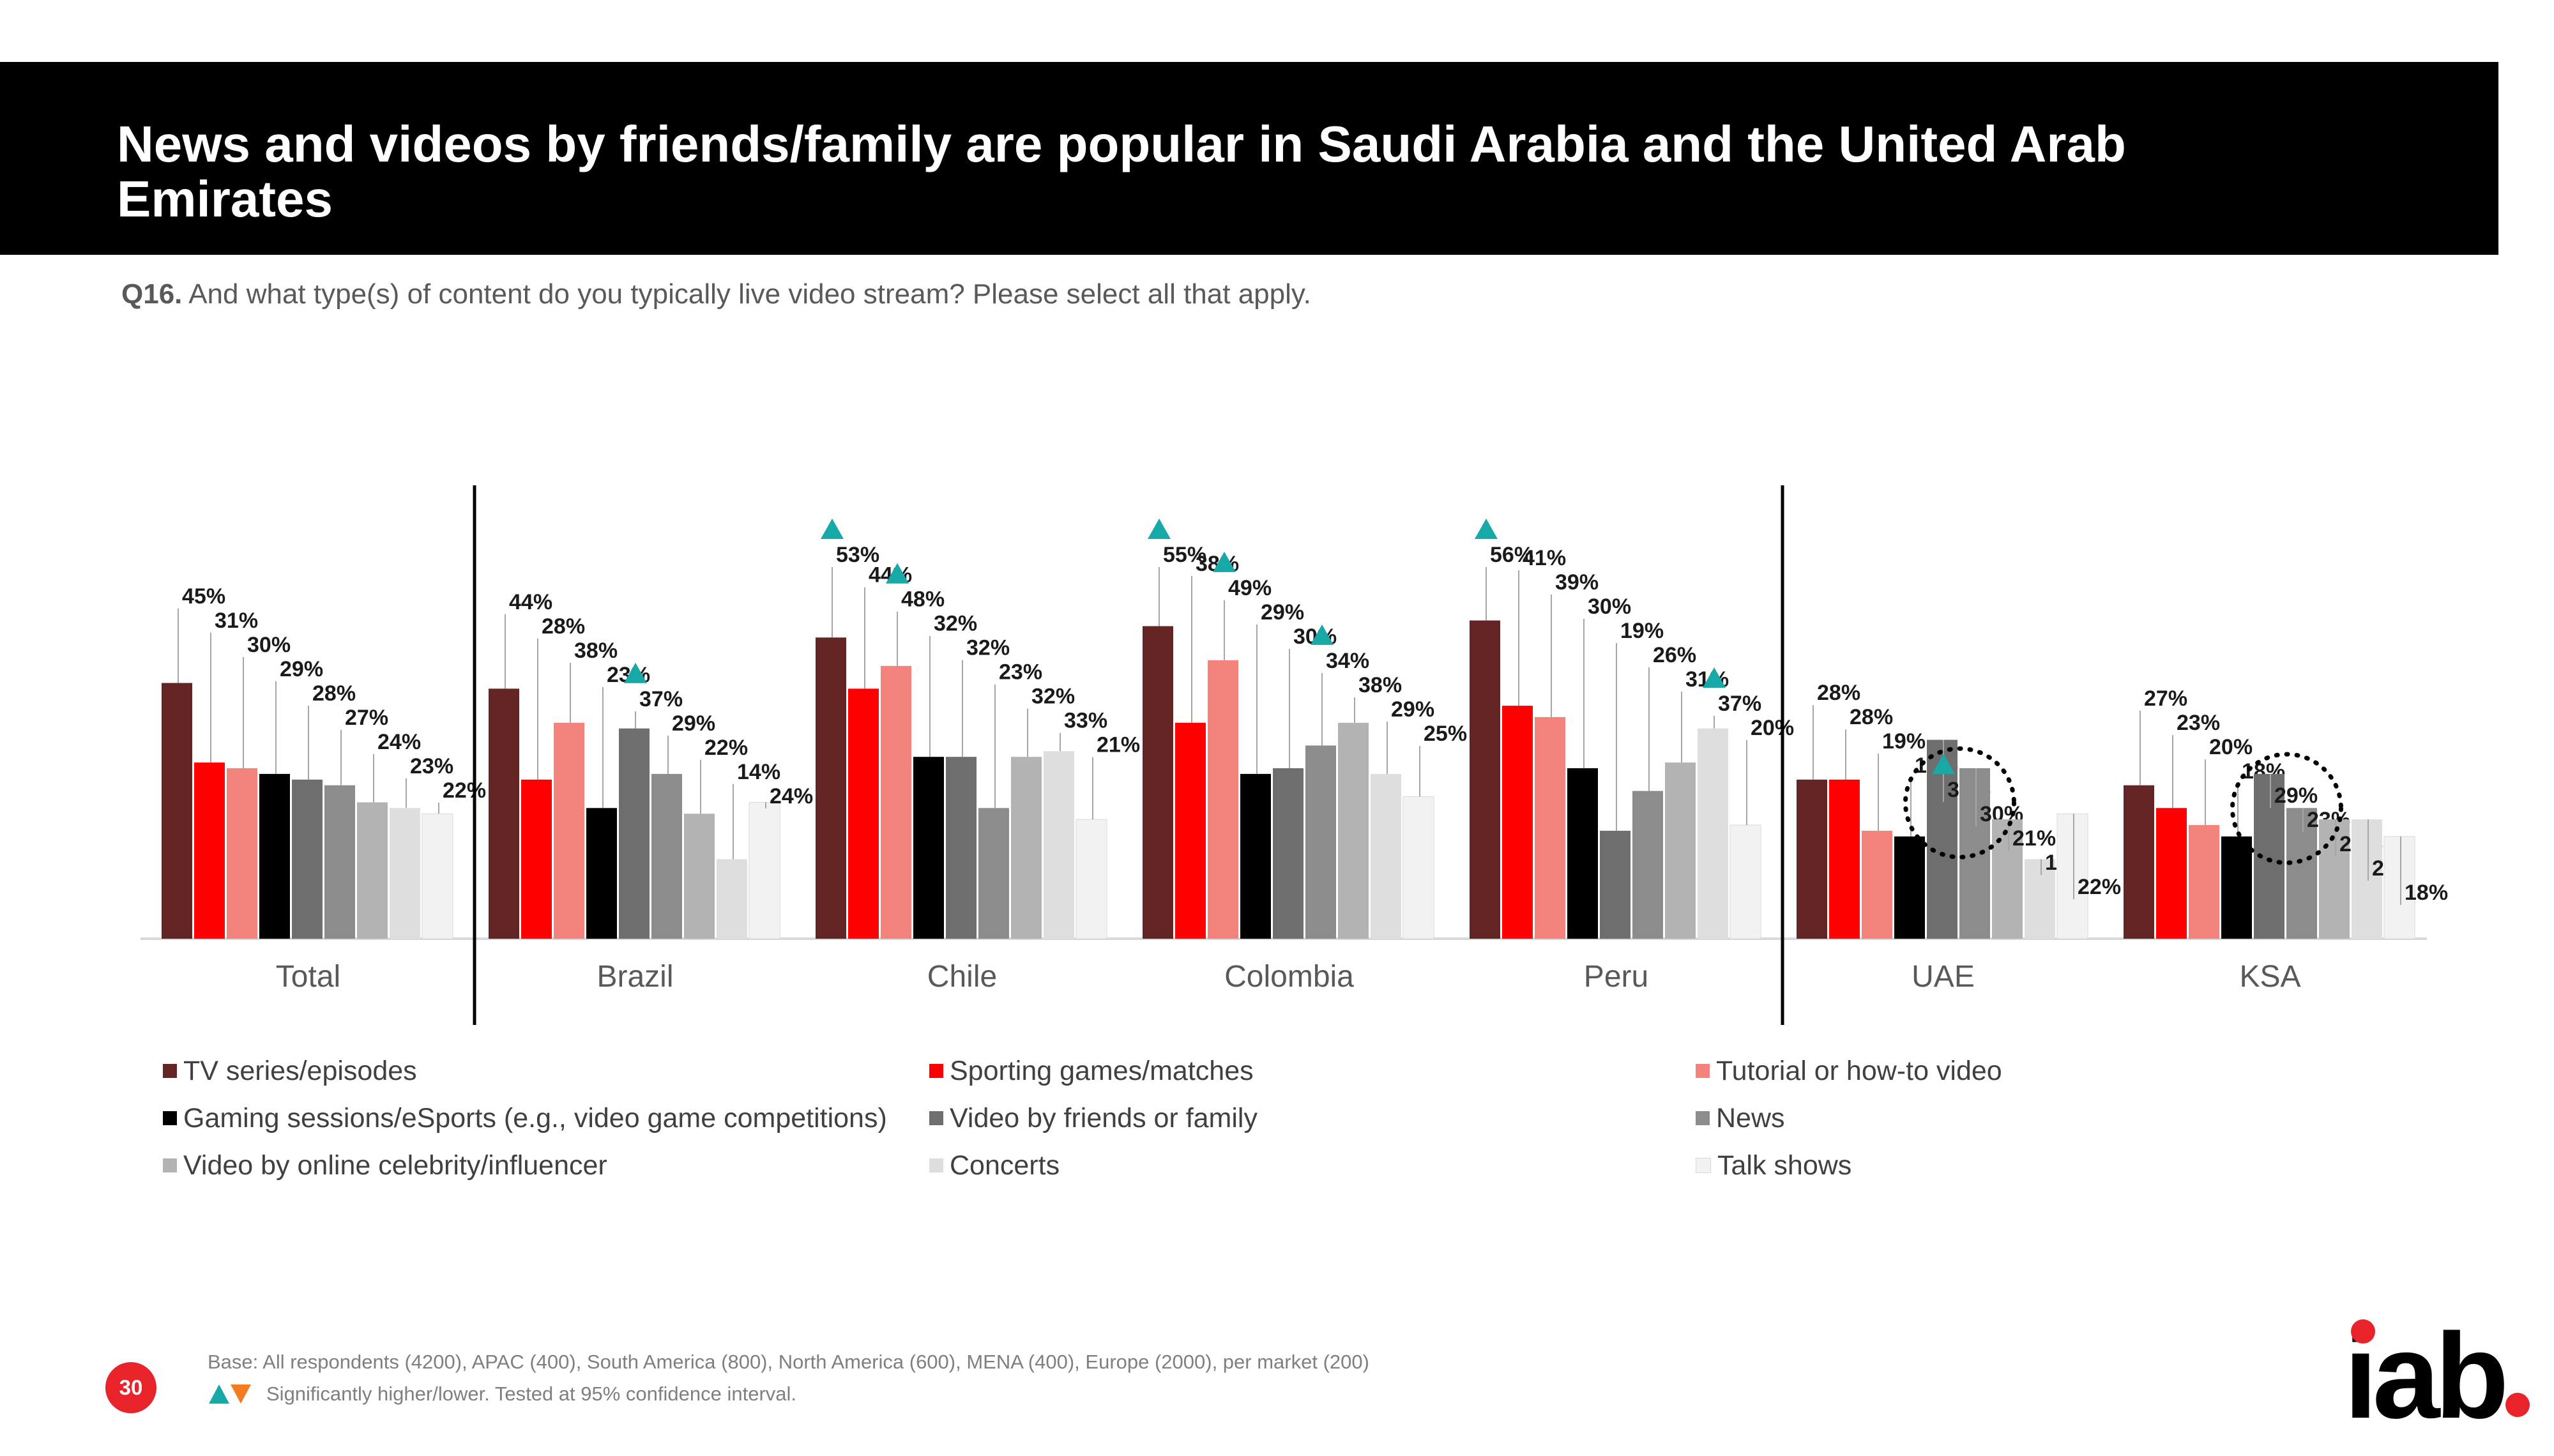 The height and width of the screenshot is (1456, 2554). I want to click on data-label-colombia-talk-shows: 25%, so click(1445, 734).